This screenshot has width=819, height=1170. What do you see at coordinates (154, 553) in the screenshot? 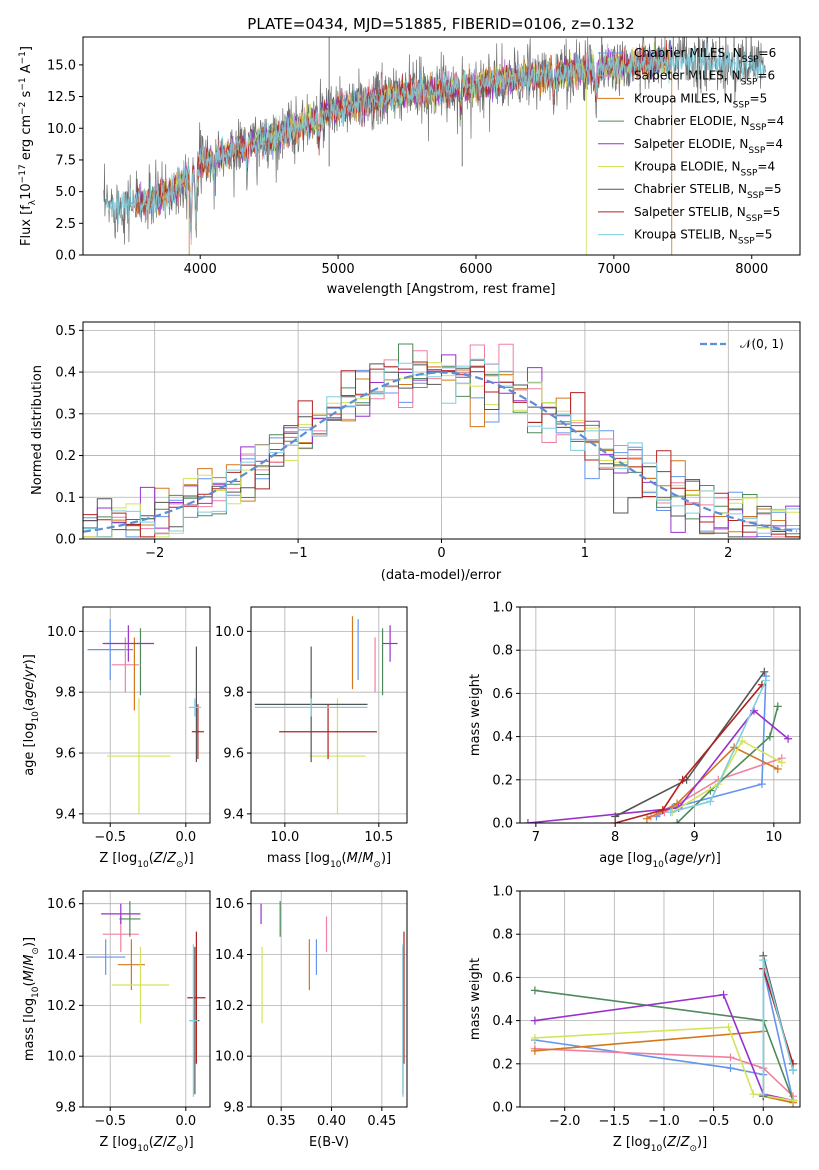
I see `residual-tick-label: −2` at bounding box center [154, 553].